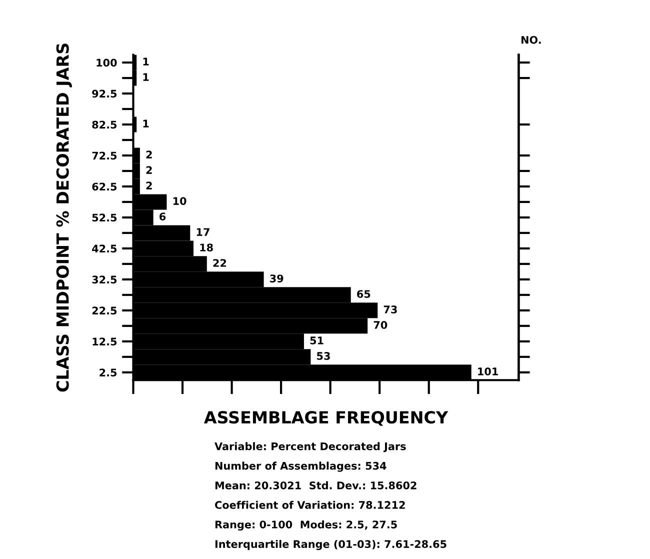 The width and height of the screenshot is (650, 559). I want to click on data-label: 39, so click(277, 278).